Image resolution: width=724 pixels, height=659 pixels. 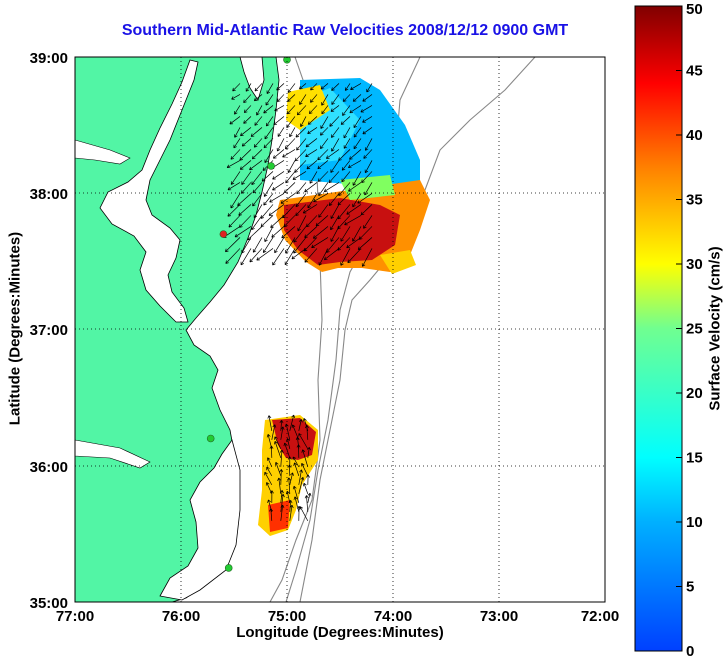 I want to click on x-tick-labels: 77:00 76:00 75:00 74:00 73:00 72:00, so click(x=337, y=616).